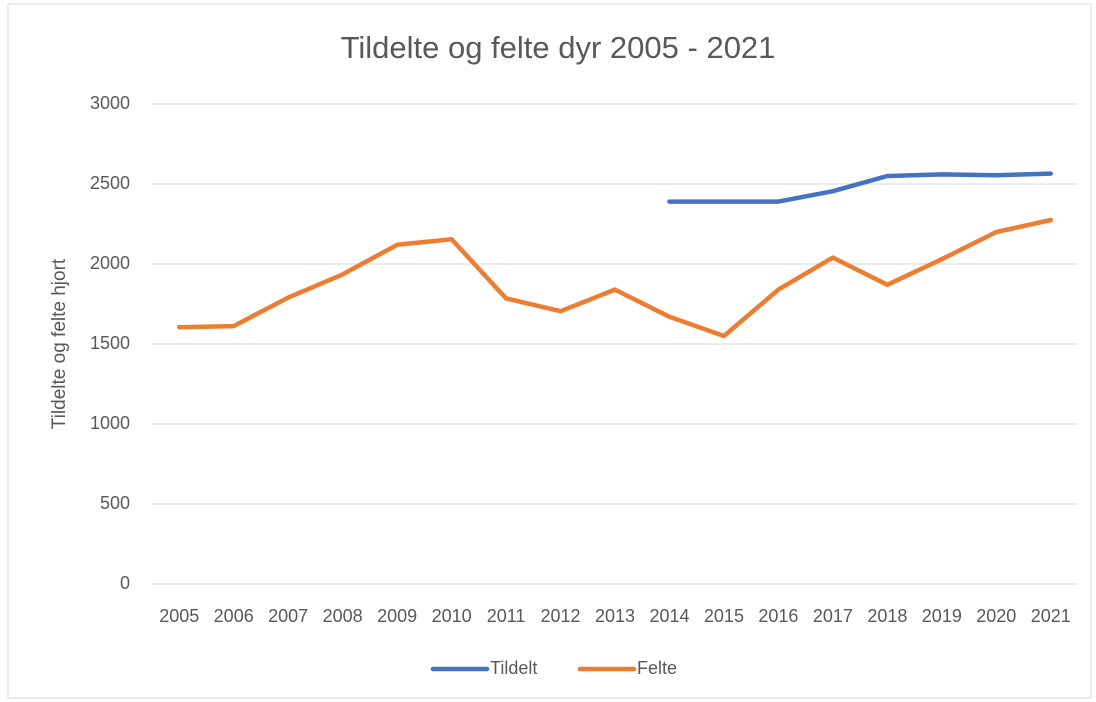  What do you see at coordinates (942, 616) in the screenshot?
I see `x-tick-label: 2019` at bounding box center [942, 616].